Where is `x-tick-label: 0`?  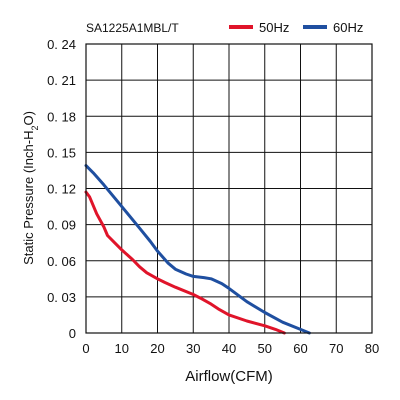 x-tick-label: 0 is located at coordinates (85, 348).